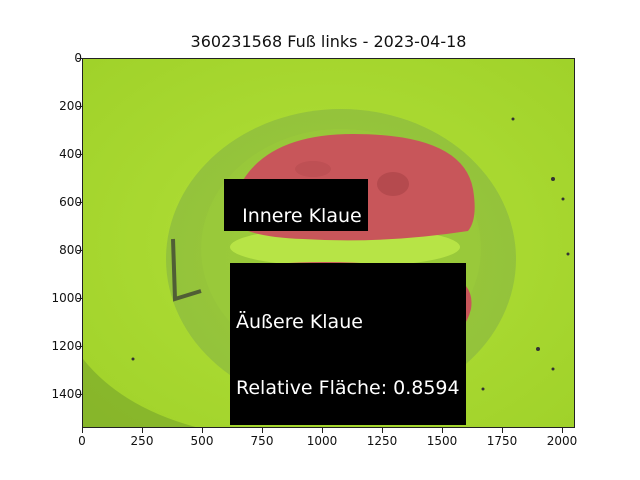 The image size is (640, 480). Describe the element at coordinates (562, 441) in the screenshot. I see `x-tick: 2000` at that location.